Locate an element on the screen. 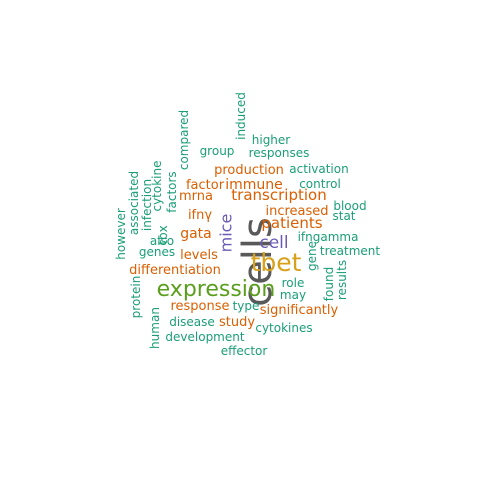 Image resolution: width=480 pixels, height=480 pixels. word-cell: cell is located at coordinates (273, 243).